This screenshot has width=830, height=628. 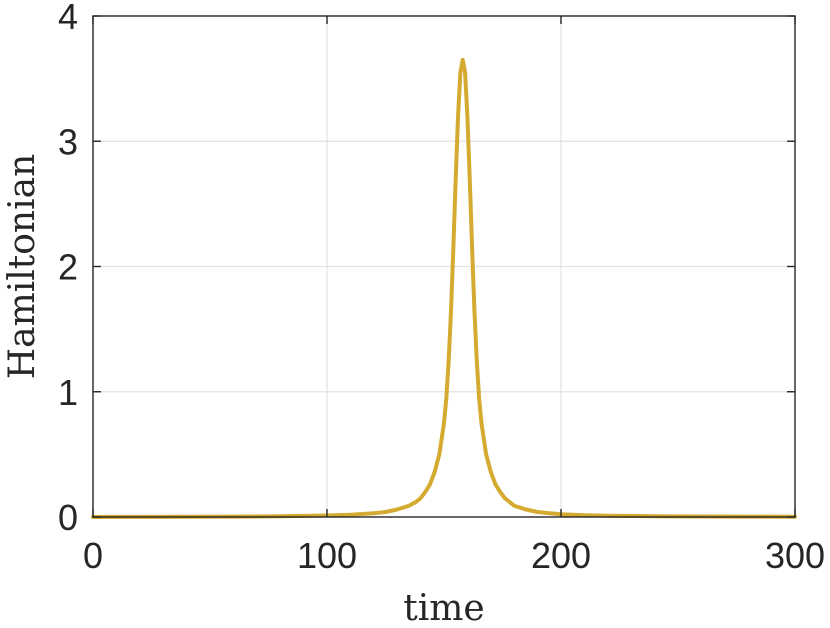 I want to click on x-axis-label: time, so click(x=443, y=608).